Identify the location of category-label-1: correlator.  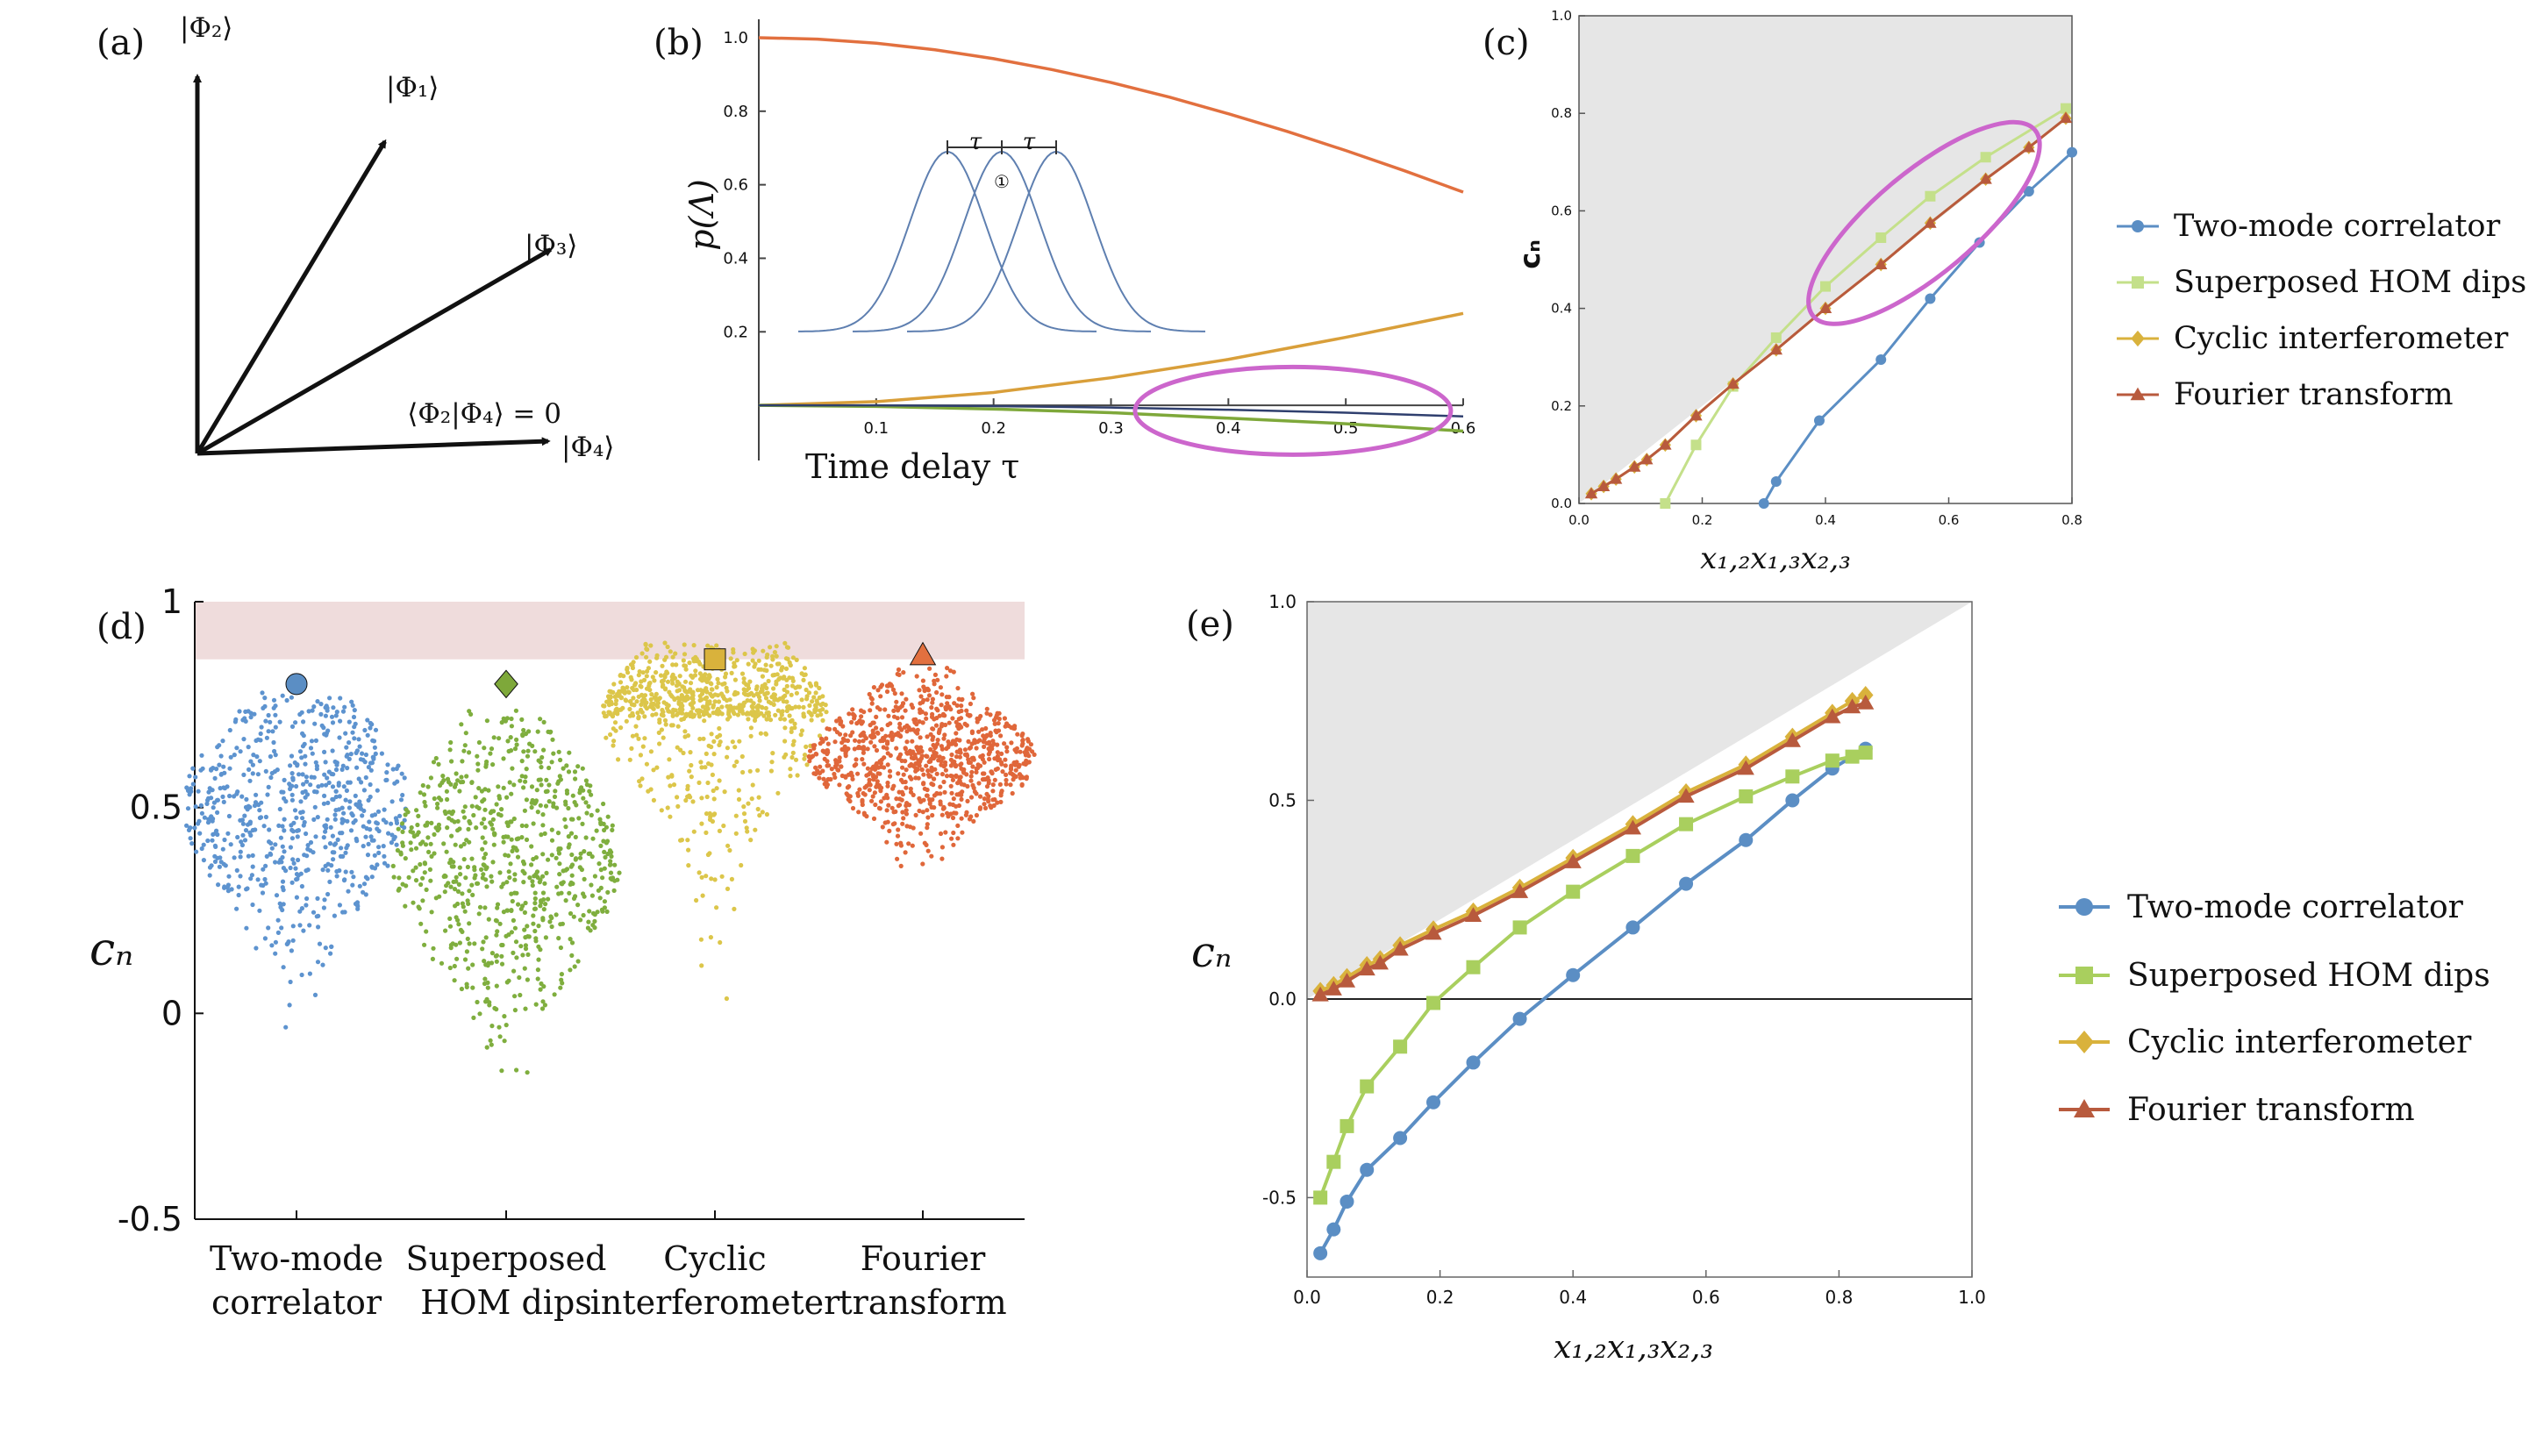
(296, 1302).